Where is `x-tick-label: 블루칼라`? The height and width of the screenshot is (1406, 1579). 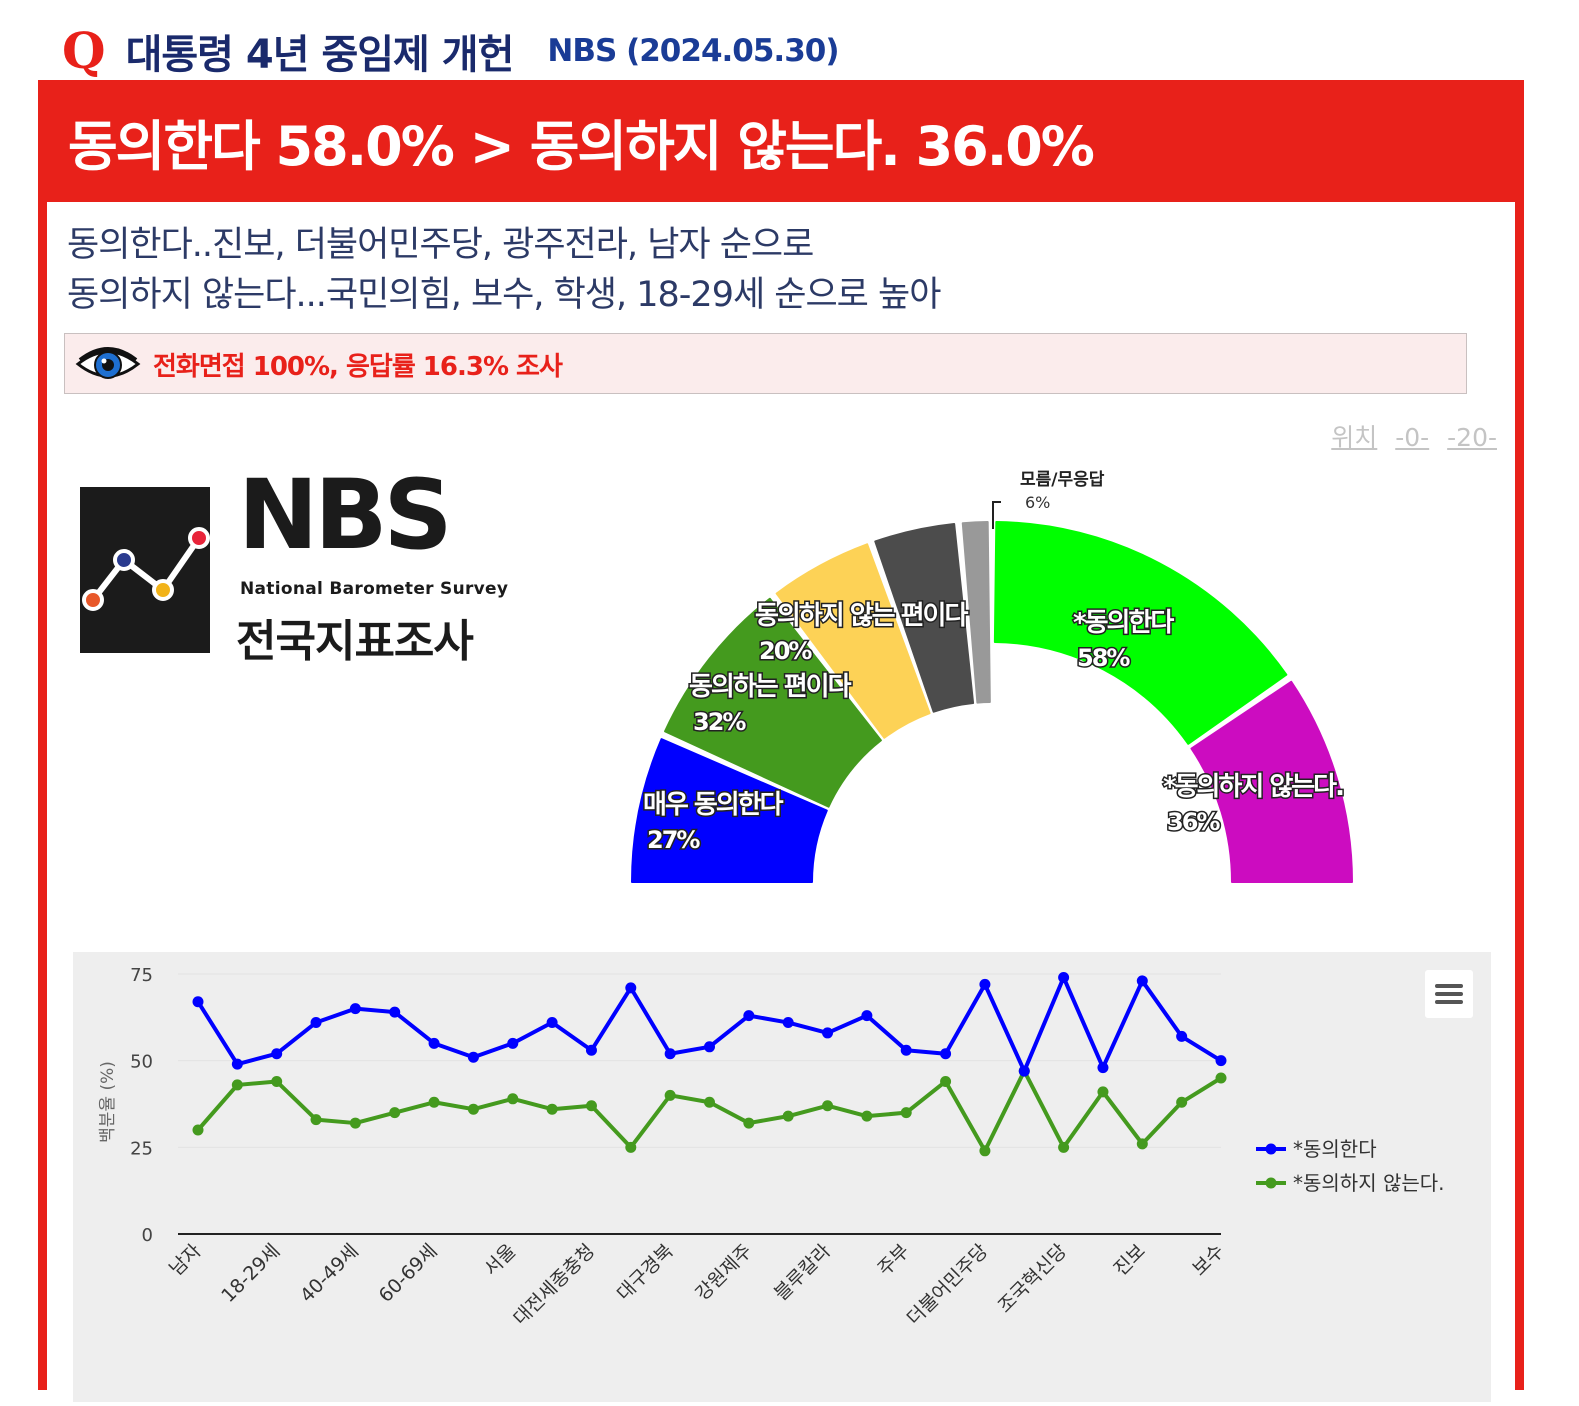 x-tick-label: 블루칼라 is located at coordinates (802, 1272).